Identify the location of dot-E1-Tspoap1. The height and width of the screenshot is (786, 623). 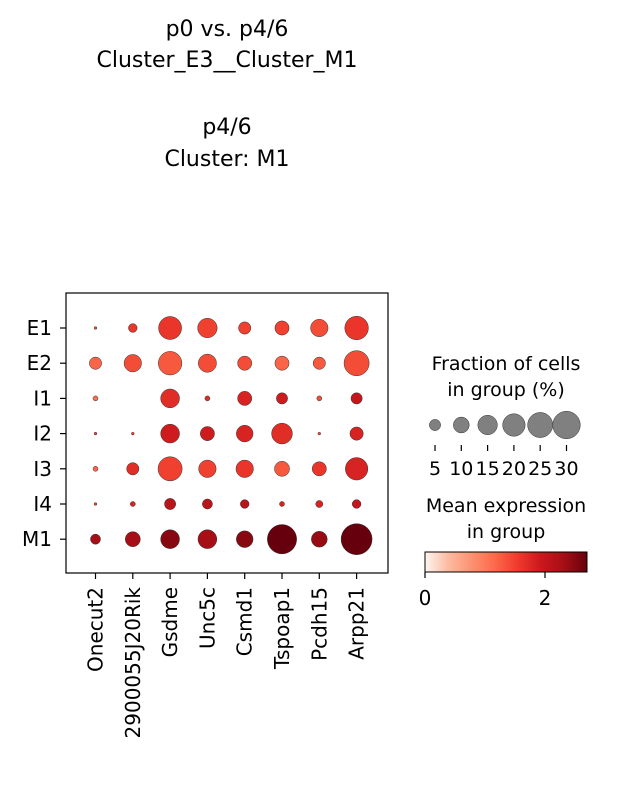
(282, 328).